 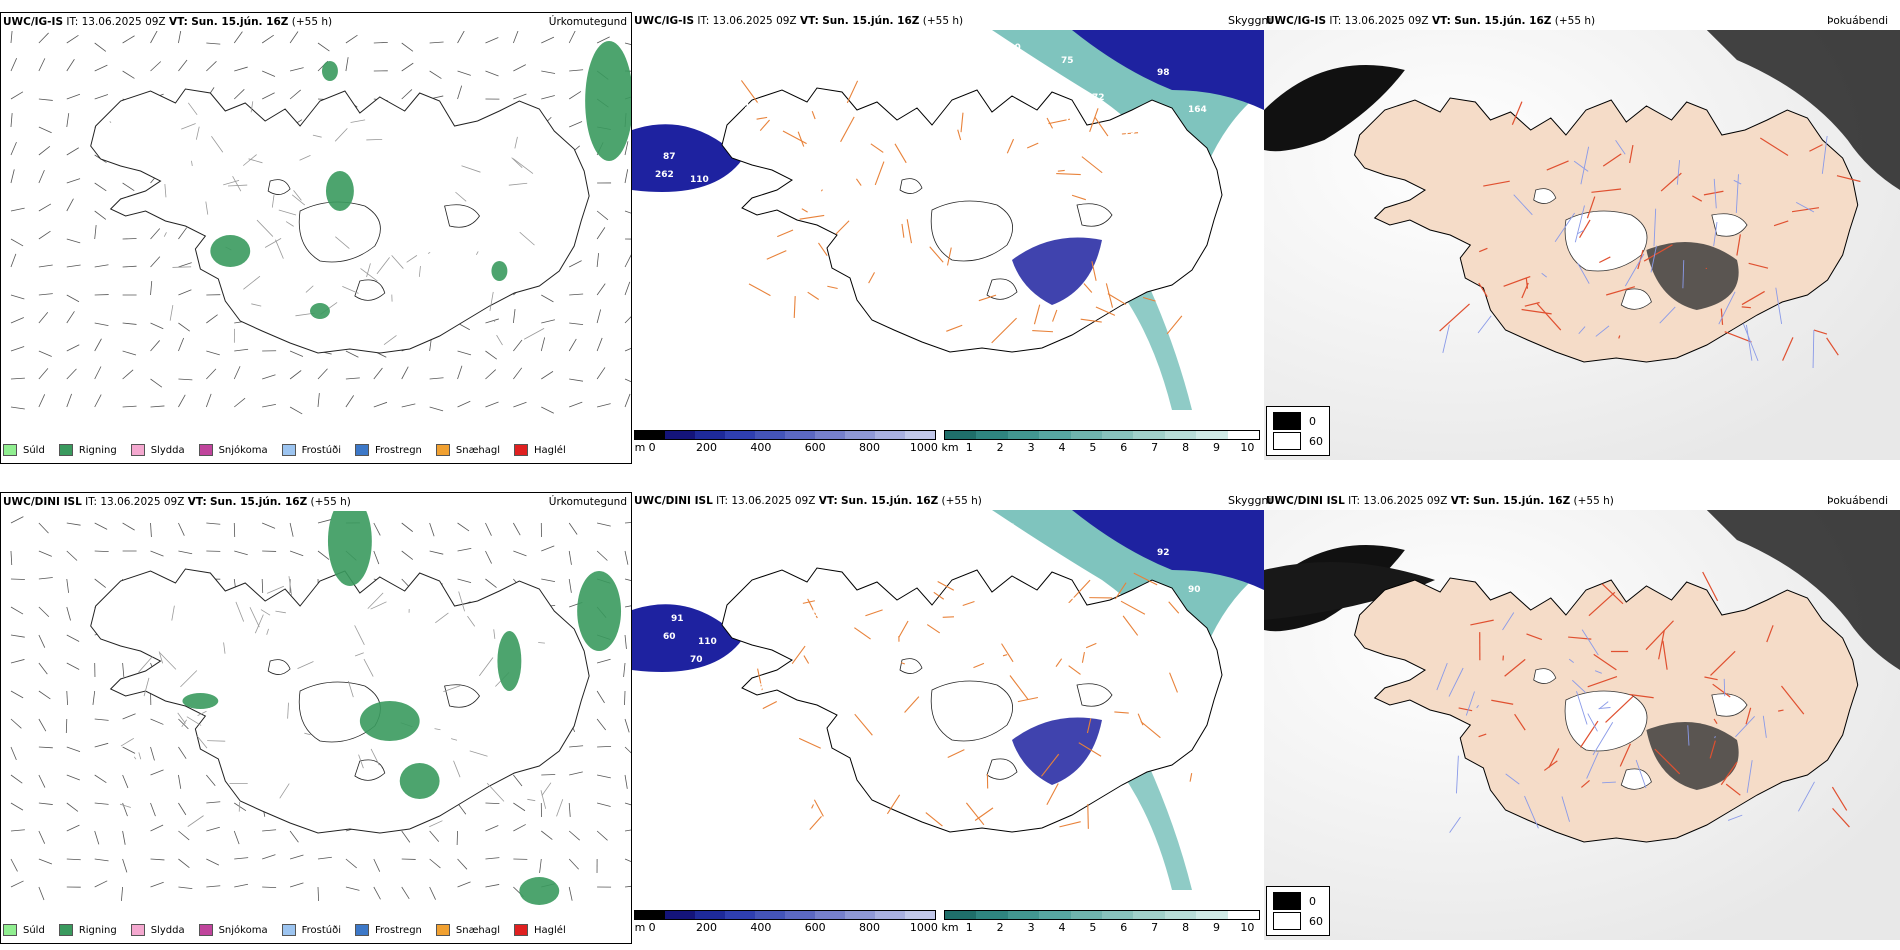 What do you see at coordinates (699, 180) in the screenshot?
I see `ceiling-value-label: 110` at bounding box center [699, 180].